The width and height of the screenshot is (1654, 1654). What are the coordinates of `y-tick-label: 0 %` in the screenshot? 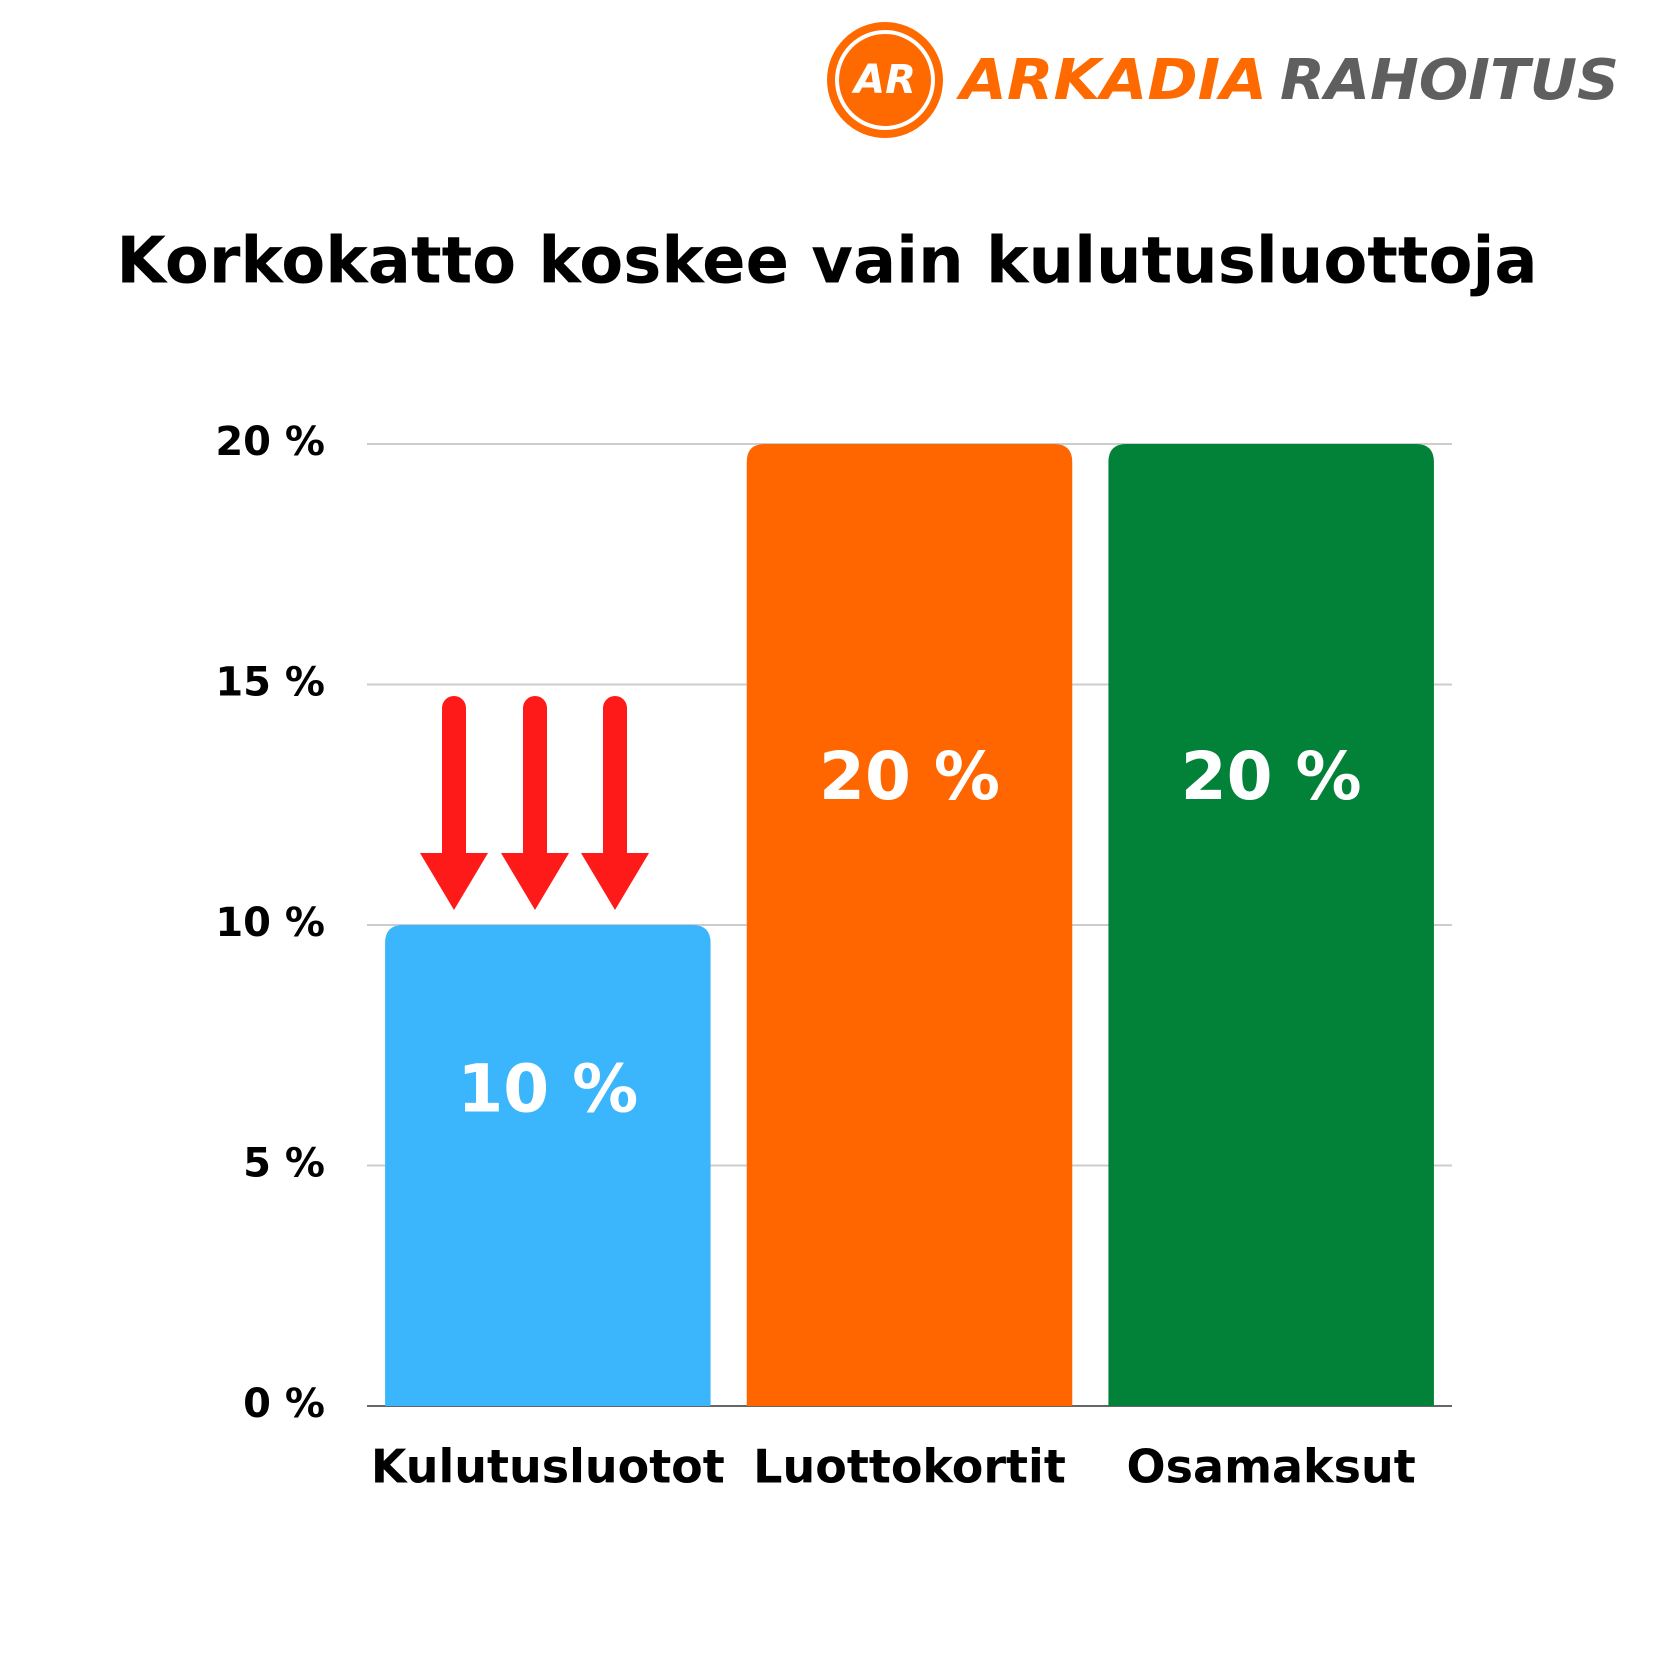 It's located at (284, 1404).